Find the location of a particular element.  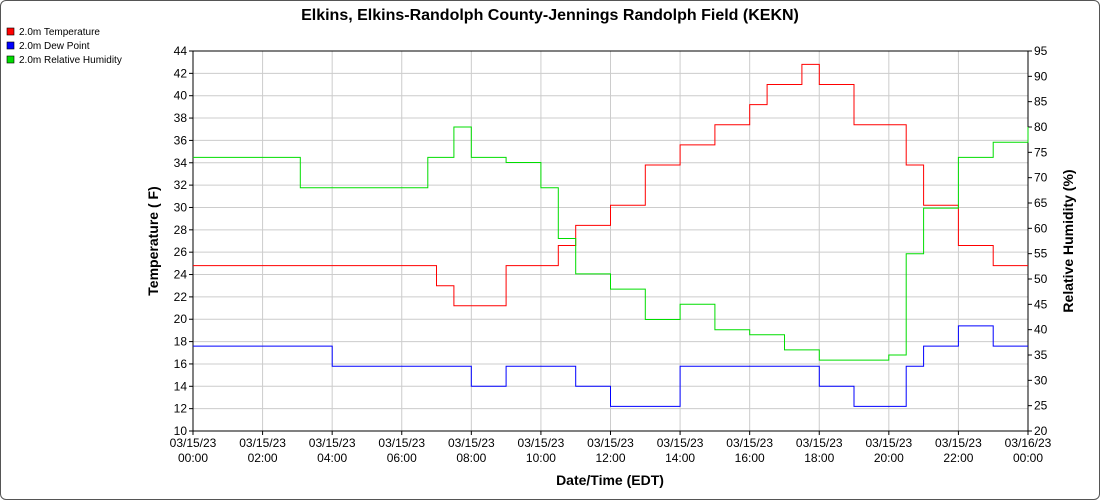

y-right-tick-label: 70 is located at coordinates (1041, 178).